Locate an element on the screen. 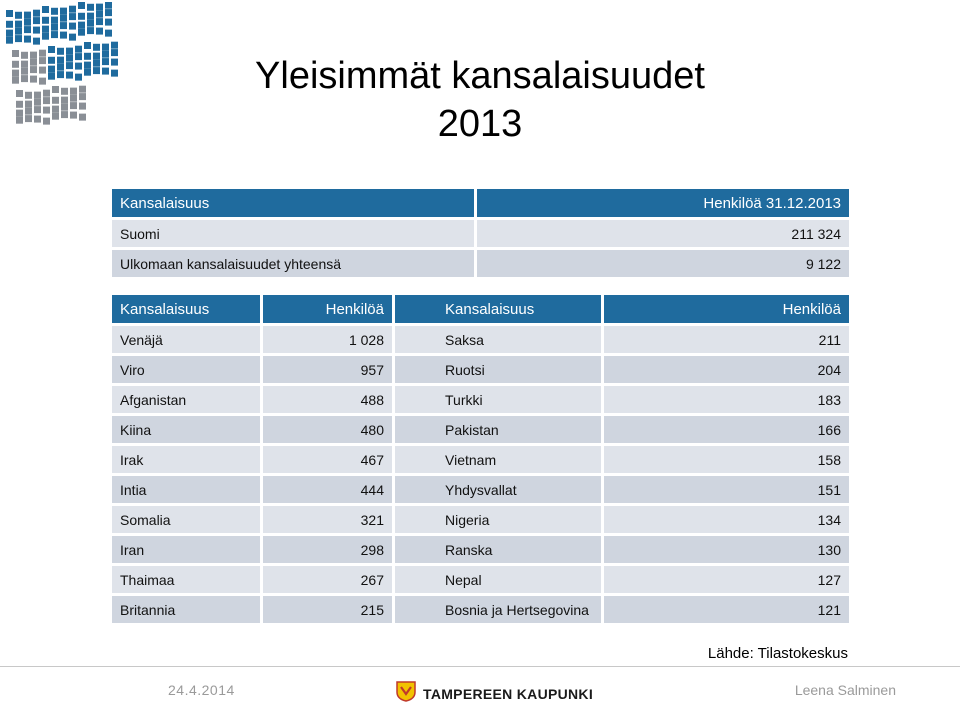  summary-row: Suomi 211 324 is located at coordinates (480, 233).